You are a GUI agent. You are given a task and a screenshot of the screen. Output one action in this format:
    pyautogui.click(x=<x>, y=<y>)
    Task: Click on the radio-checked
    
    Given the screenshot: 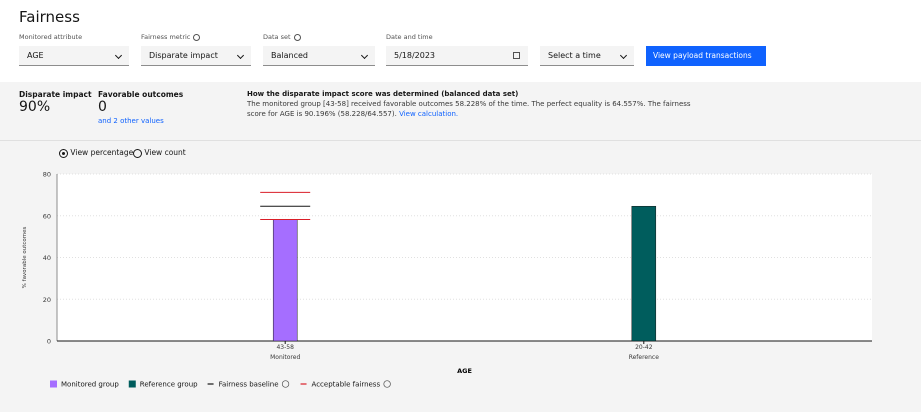 What is the action you would take?
    pyautogui.click(x=63, y=153)
    